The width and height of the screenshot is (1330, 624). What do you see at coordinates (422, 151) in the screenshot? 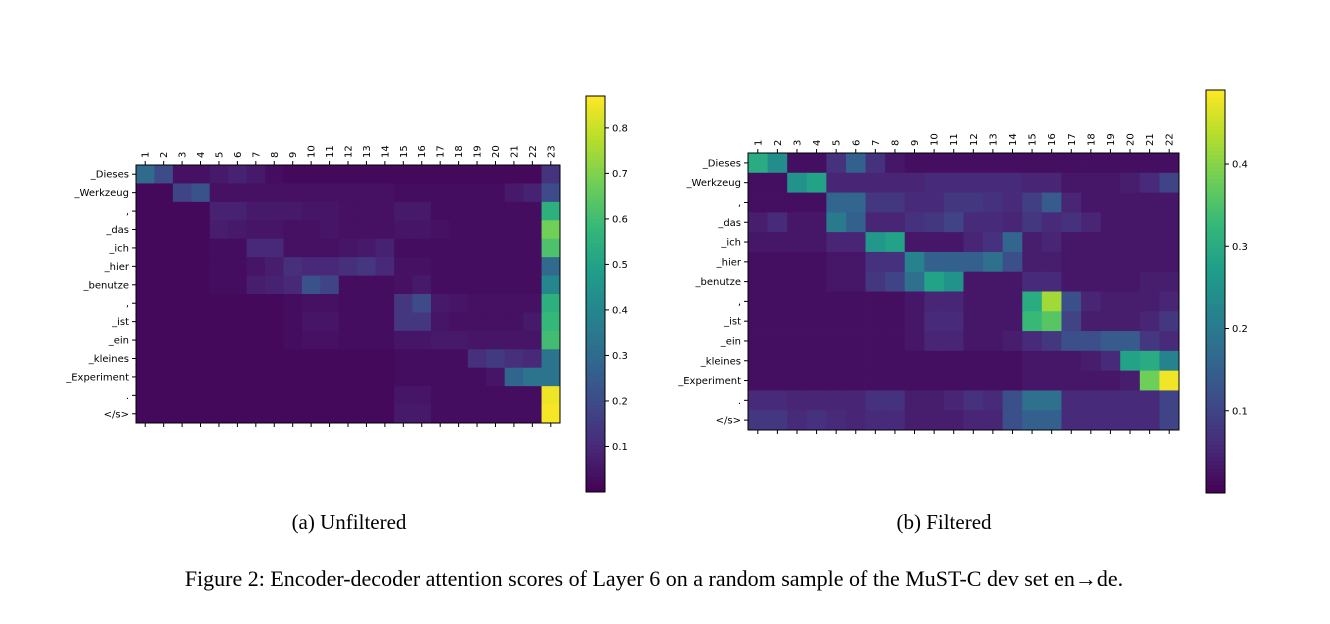
I see `x-tick-label: 16` at bounding box center [422, 151].